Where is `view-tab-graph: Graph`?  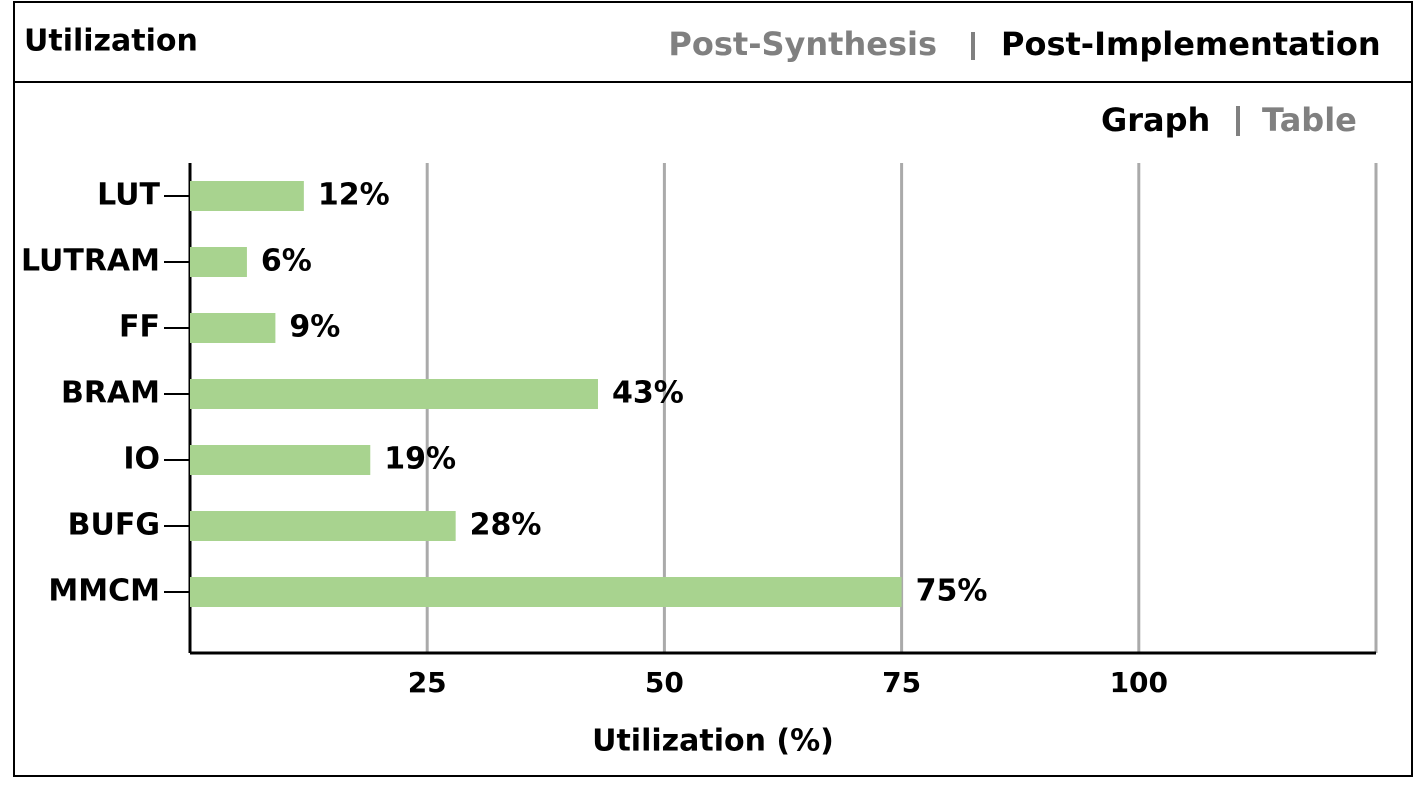
view-tab-graph: Graph is located at coordinates (1155, 120).